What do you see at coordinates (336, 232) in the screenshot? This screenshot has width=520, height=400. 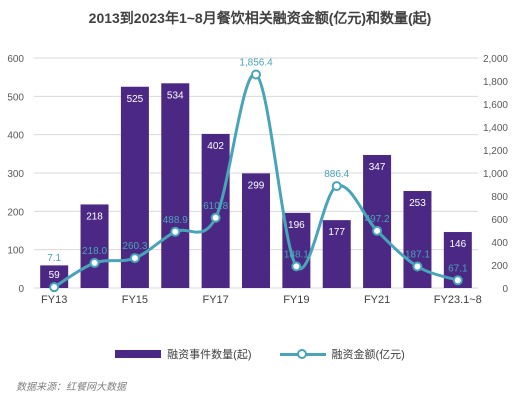 I see `bar-value-label: 177` at bounding box center [336, 232].